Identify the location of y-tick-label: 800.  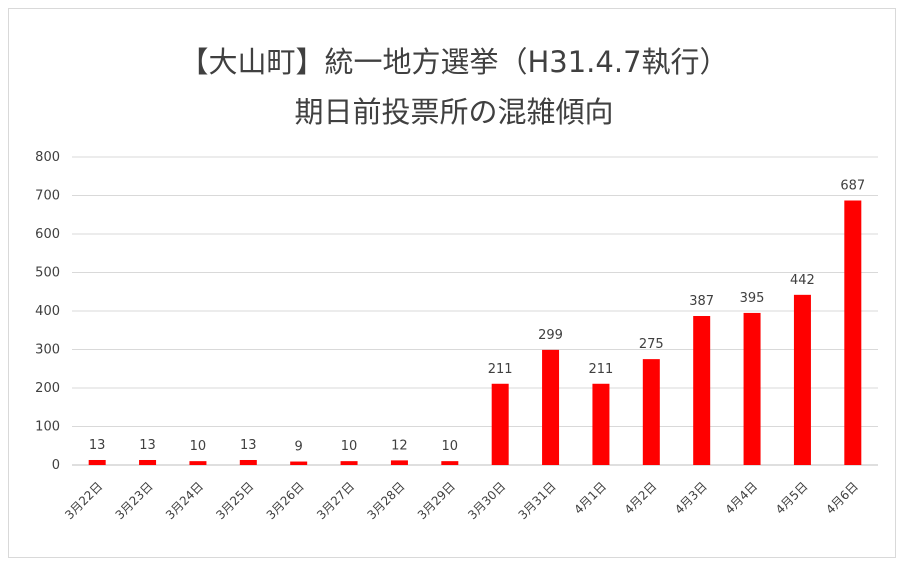
(47, 157).